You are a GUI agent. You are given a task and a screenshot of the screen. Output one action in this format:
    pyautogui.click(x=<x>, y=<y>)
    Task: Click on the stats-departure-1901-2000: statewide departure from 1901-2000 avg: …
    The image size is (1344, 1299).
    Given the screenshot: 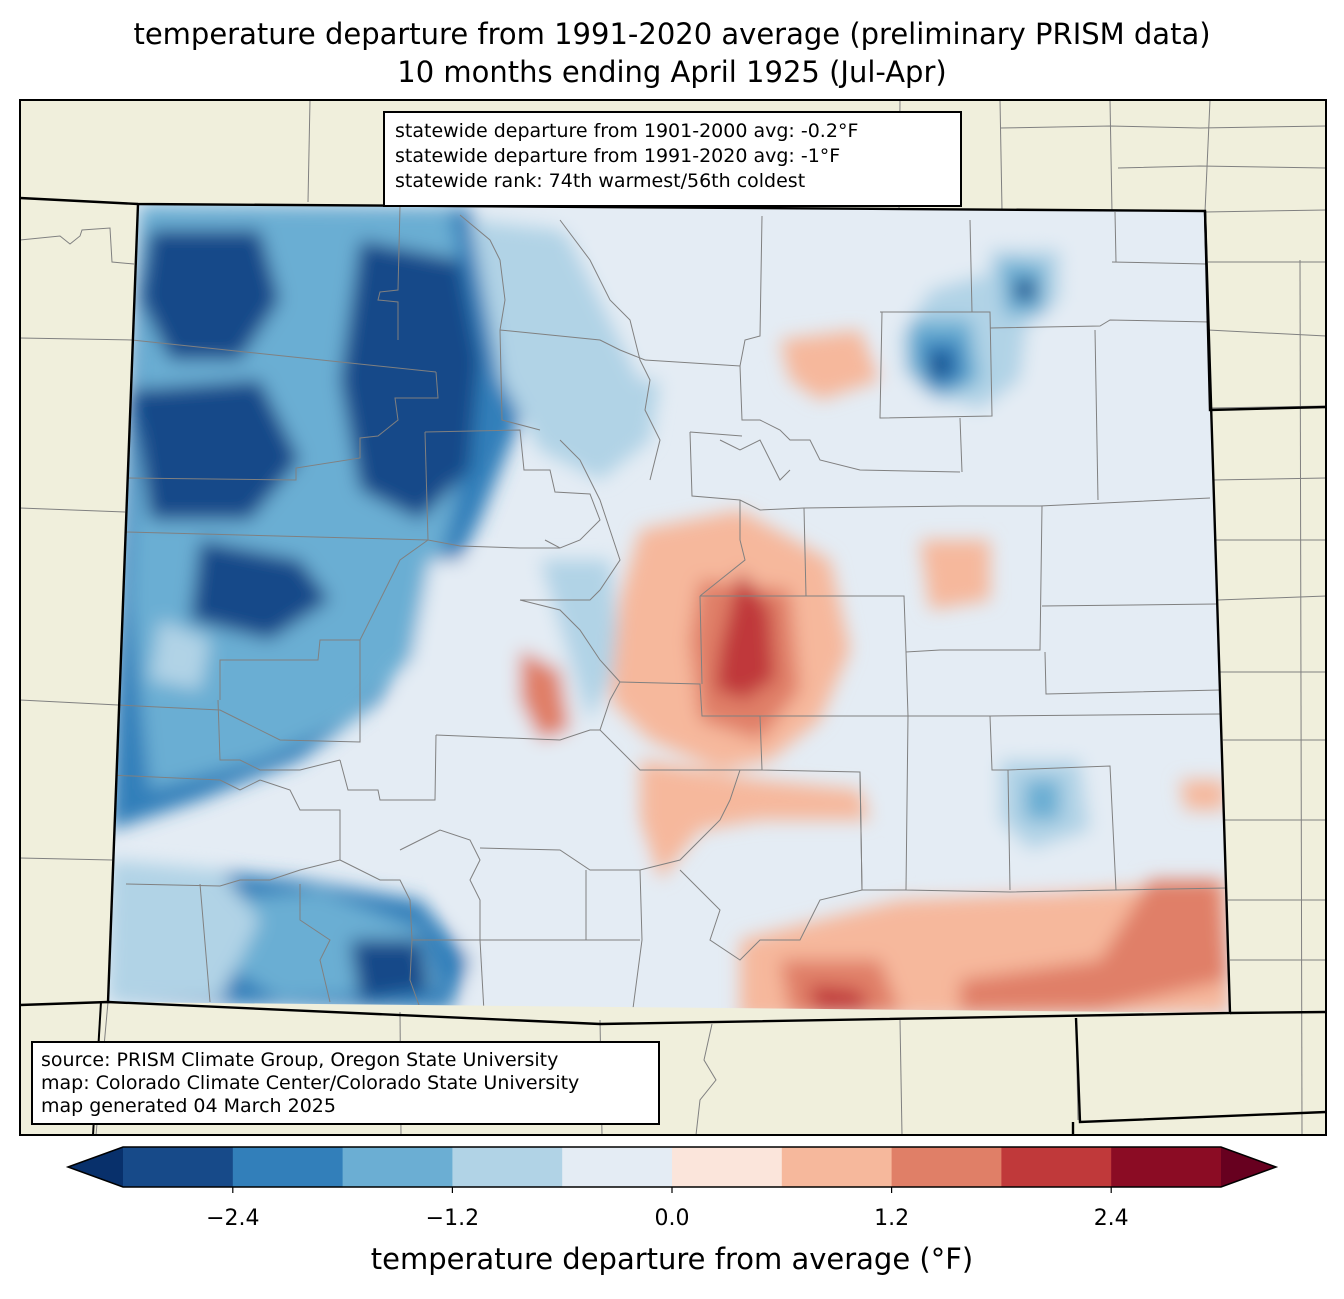 What is the action you would take?
    pyautogui.click(x=627, y=131)
    